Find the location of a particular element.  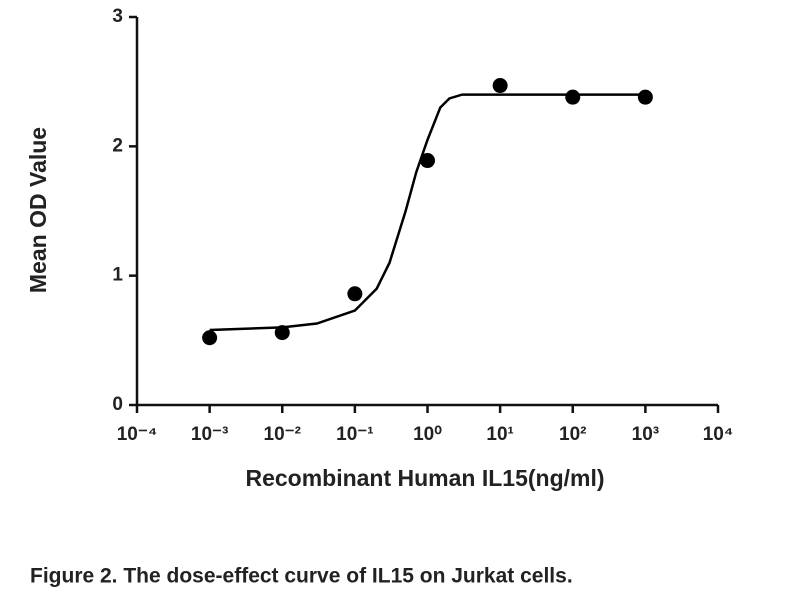

x-tick-label: 10⁻⁴ is located at coordinates (137, 434).